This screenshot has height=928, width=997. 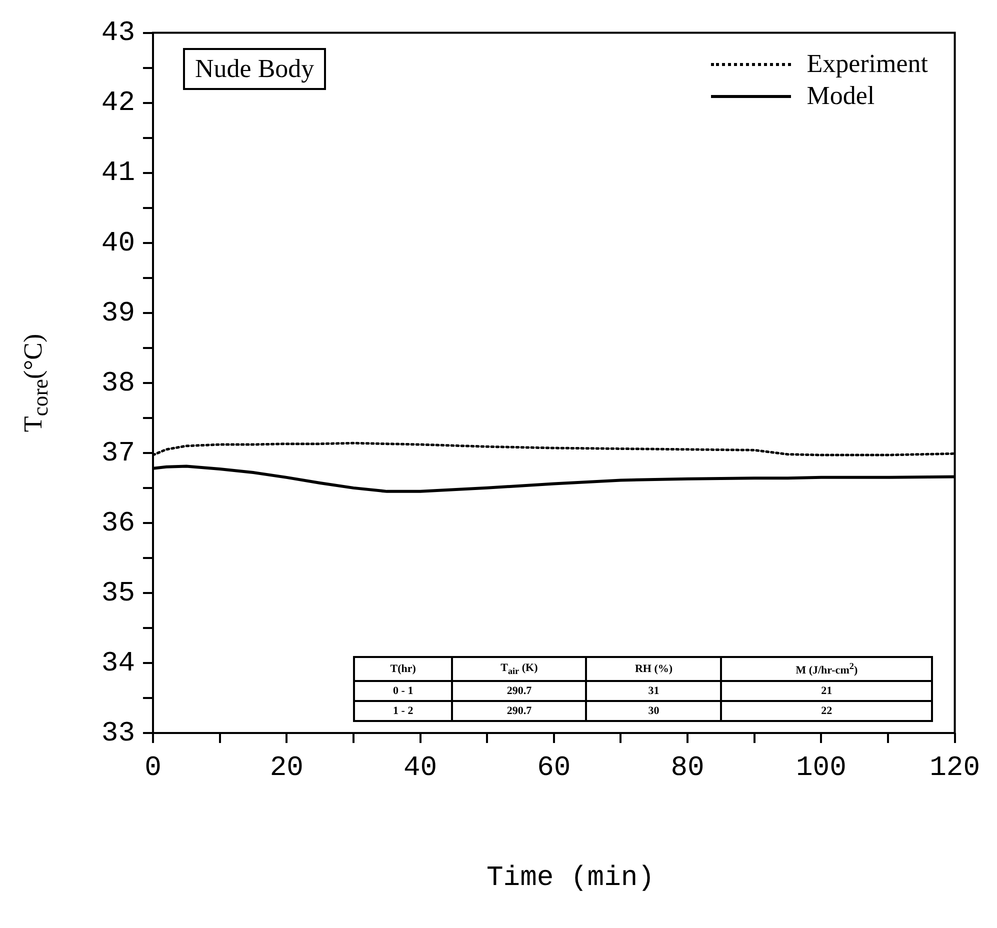 What do you see at coordinates (118, 524) in the screenshot?
I see `y-tick-label: 36` at bounding box center [118, 524].